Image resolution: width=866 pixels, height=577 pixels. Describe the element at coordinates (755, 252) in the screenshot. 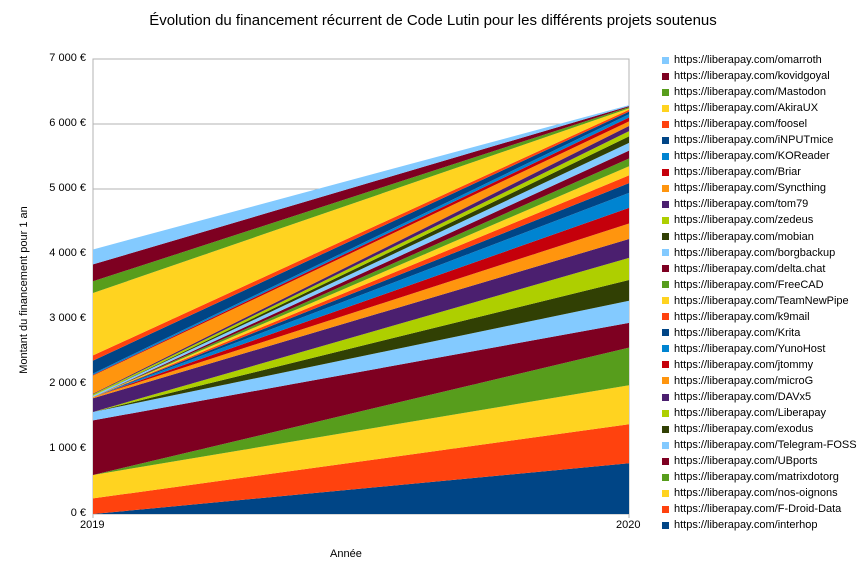

I see `legend-label: https://liberapay.com/borgbackup` at that location.